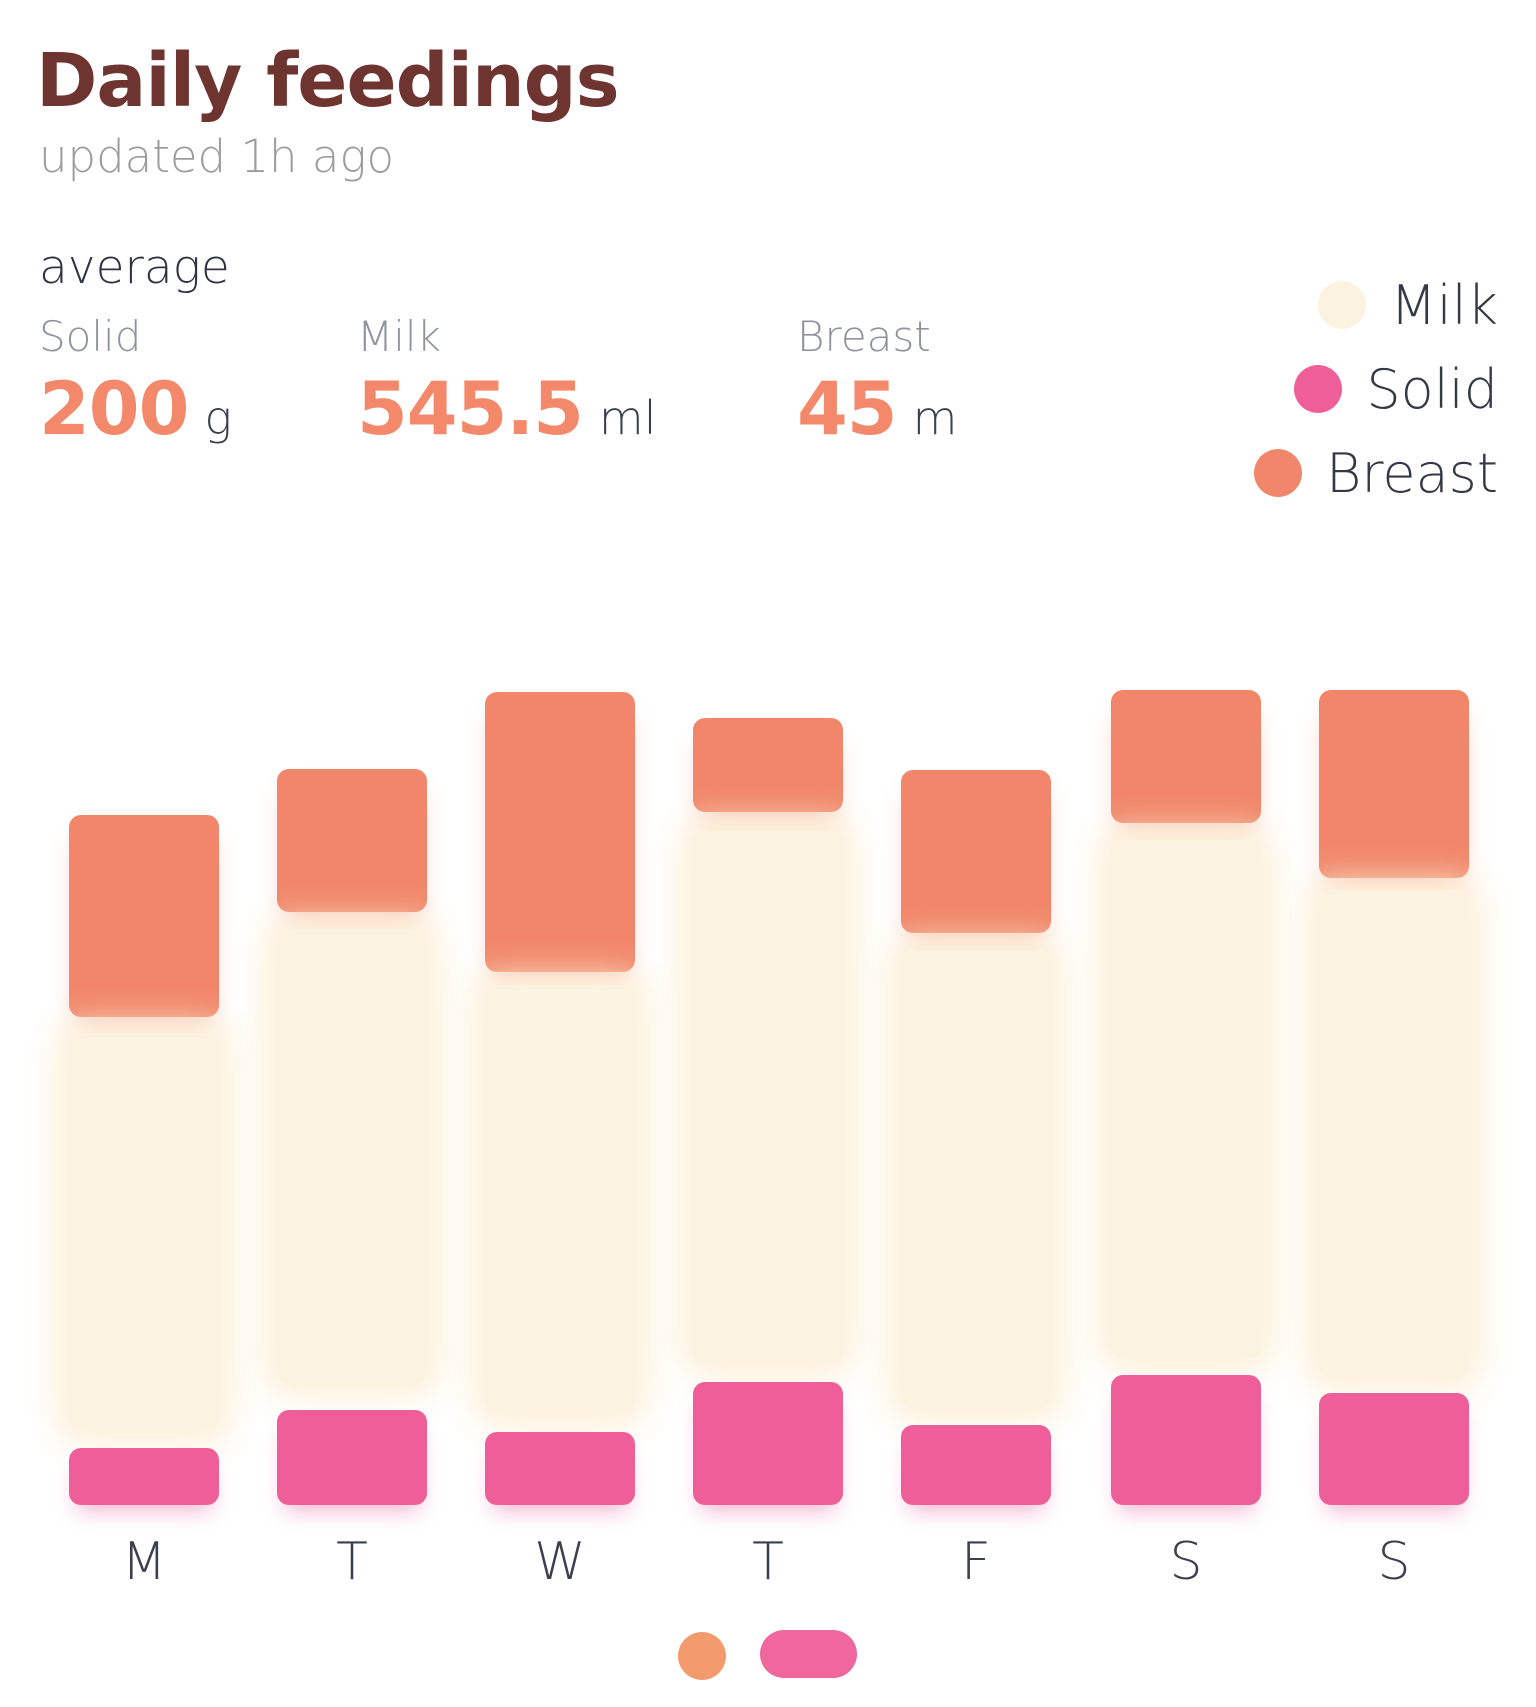  Describe the element at coordinates (134, 267) in the screenshot. I see `average-label: average` at that location.